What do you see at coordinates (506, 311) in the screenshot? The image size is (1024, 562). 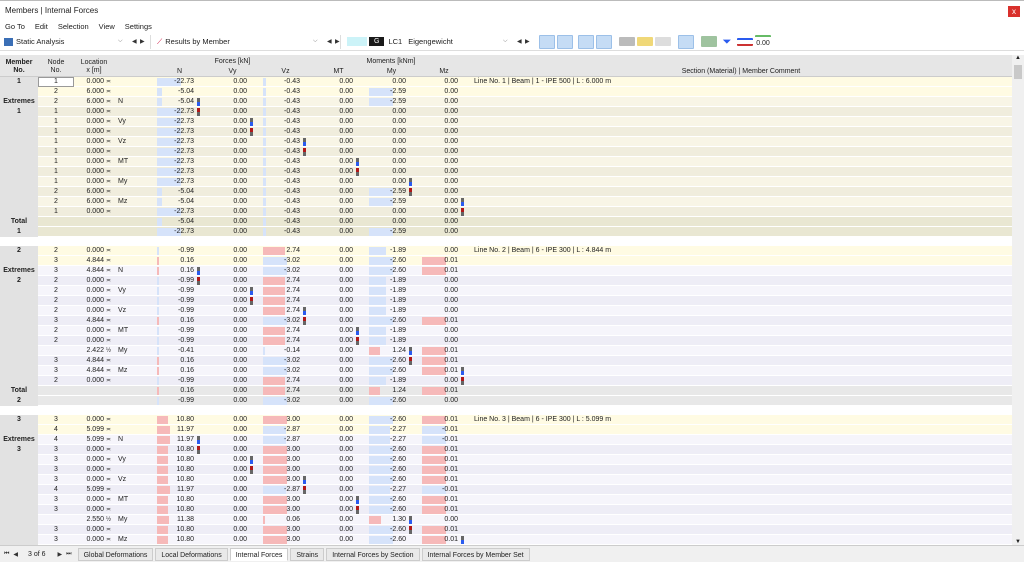 I see `table-row: 2 0.000 ≍ Vz -0.99 0.00 2.74 0.00 -1.89 0.00` at bounding box center [506, 311].